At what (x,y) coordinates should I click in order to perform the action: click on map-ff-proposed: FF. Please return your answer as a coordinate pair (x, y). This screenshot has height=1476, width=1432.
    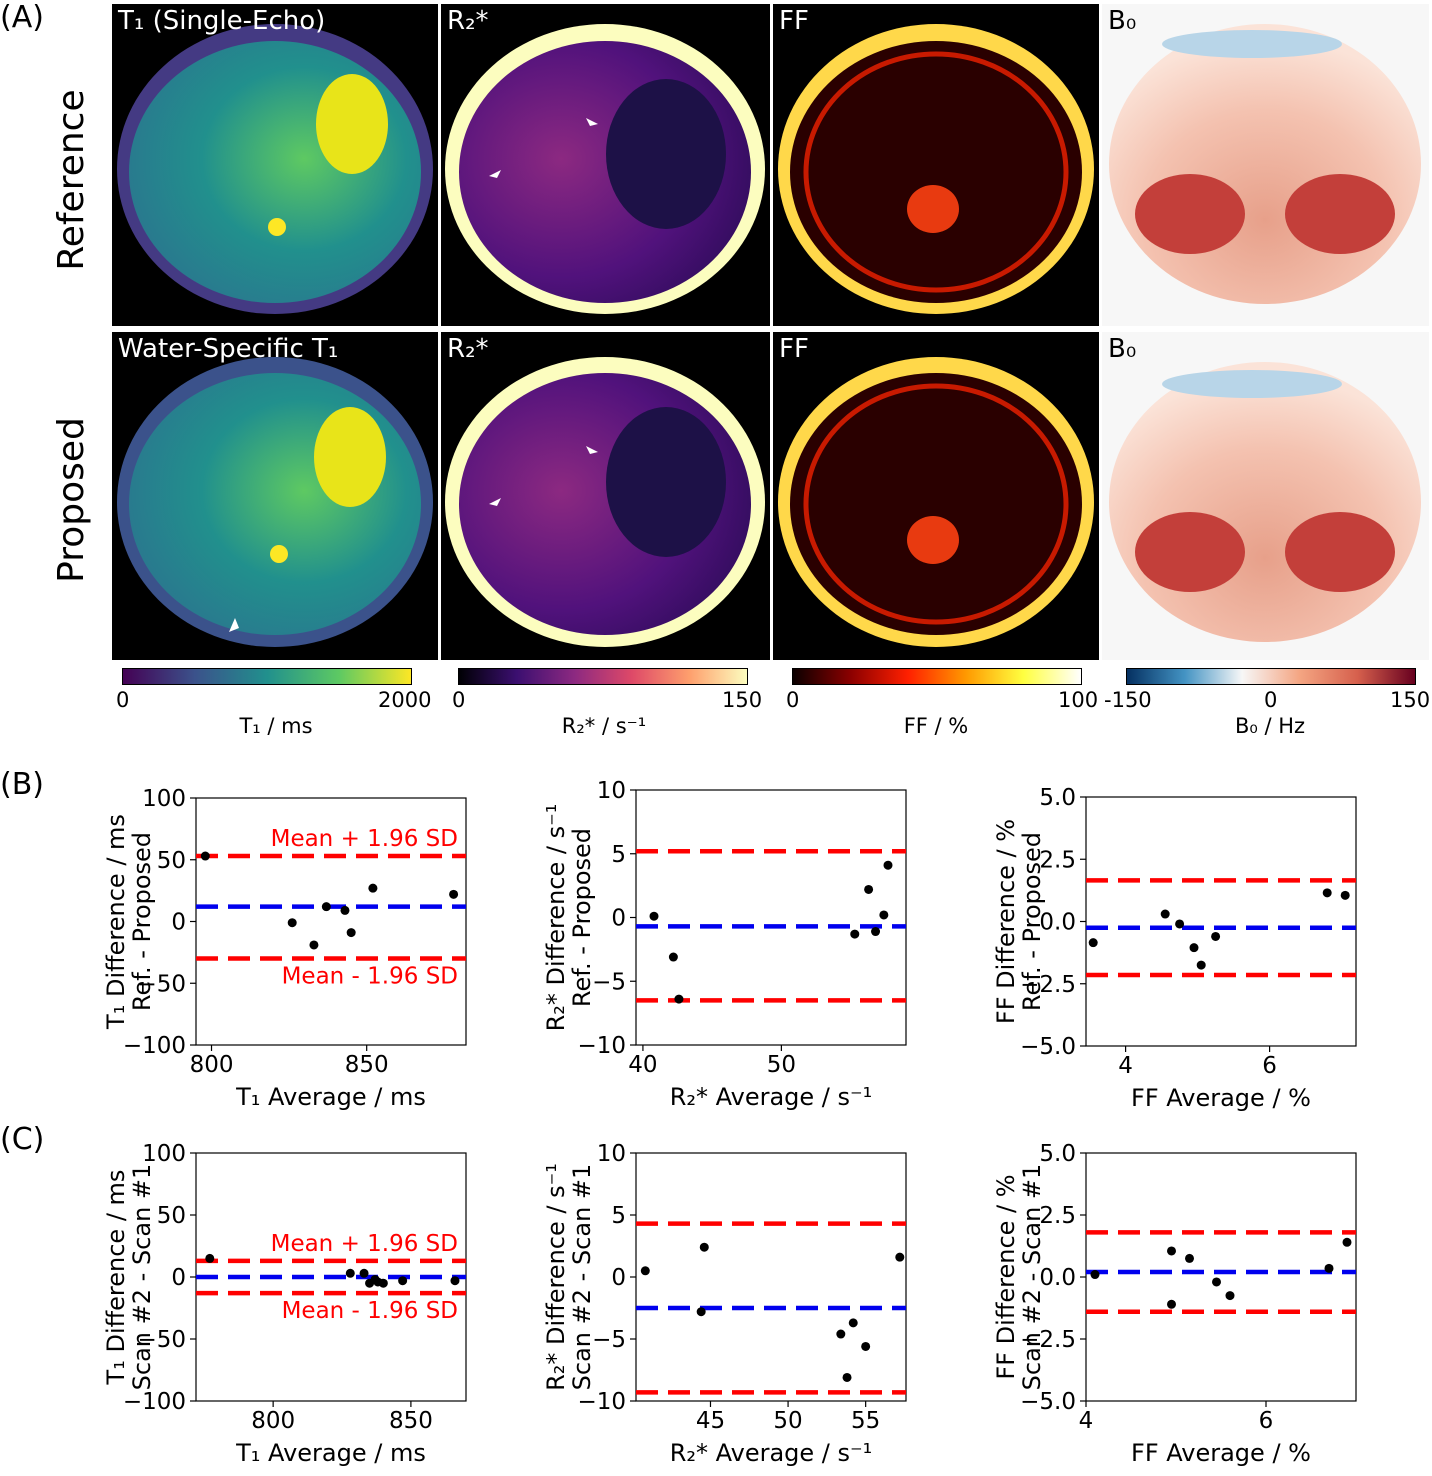
    Looking at the image, I should click on (936, 496).